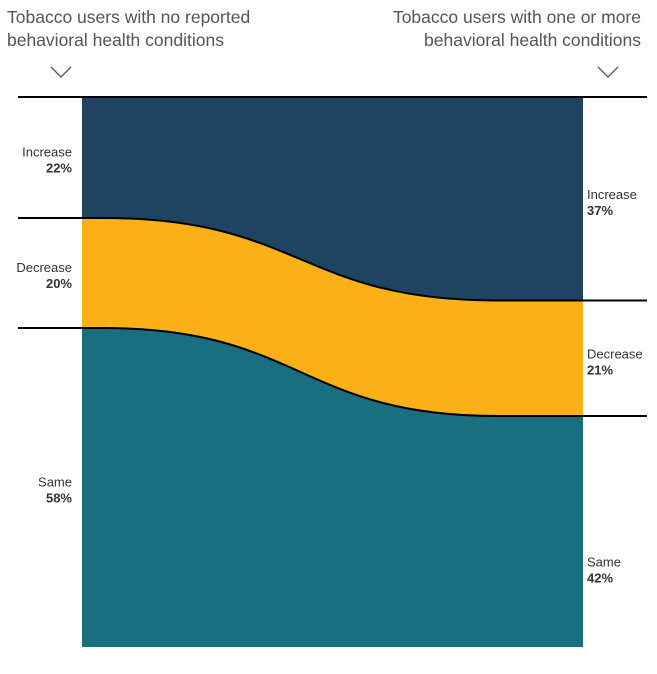  Describe the element at coordinates (600, 578) in the screenshot. I see `right-same-value: 42%` at that location.